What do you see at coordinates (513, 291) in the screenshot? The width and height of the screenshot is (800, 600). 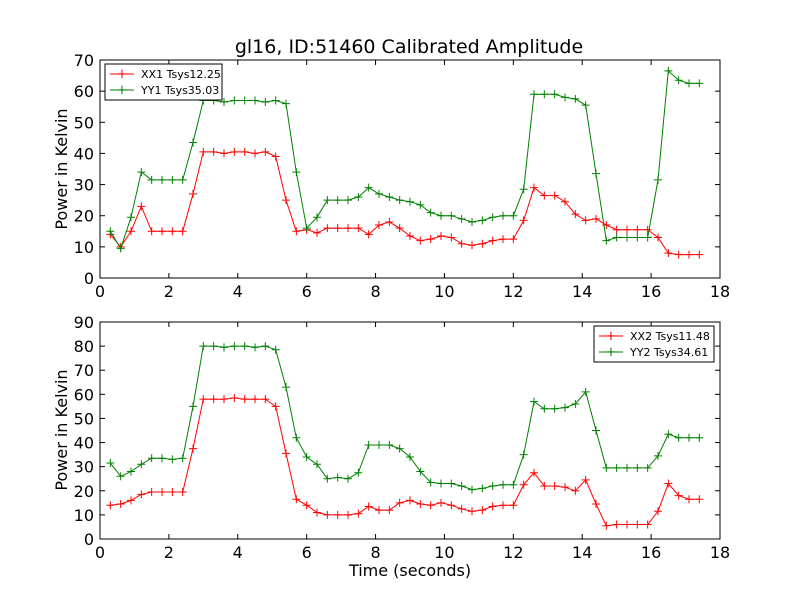 I see `x-tick-label: 12` at bounding box center [513, 291].